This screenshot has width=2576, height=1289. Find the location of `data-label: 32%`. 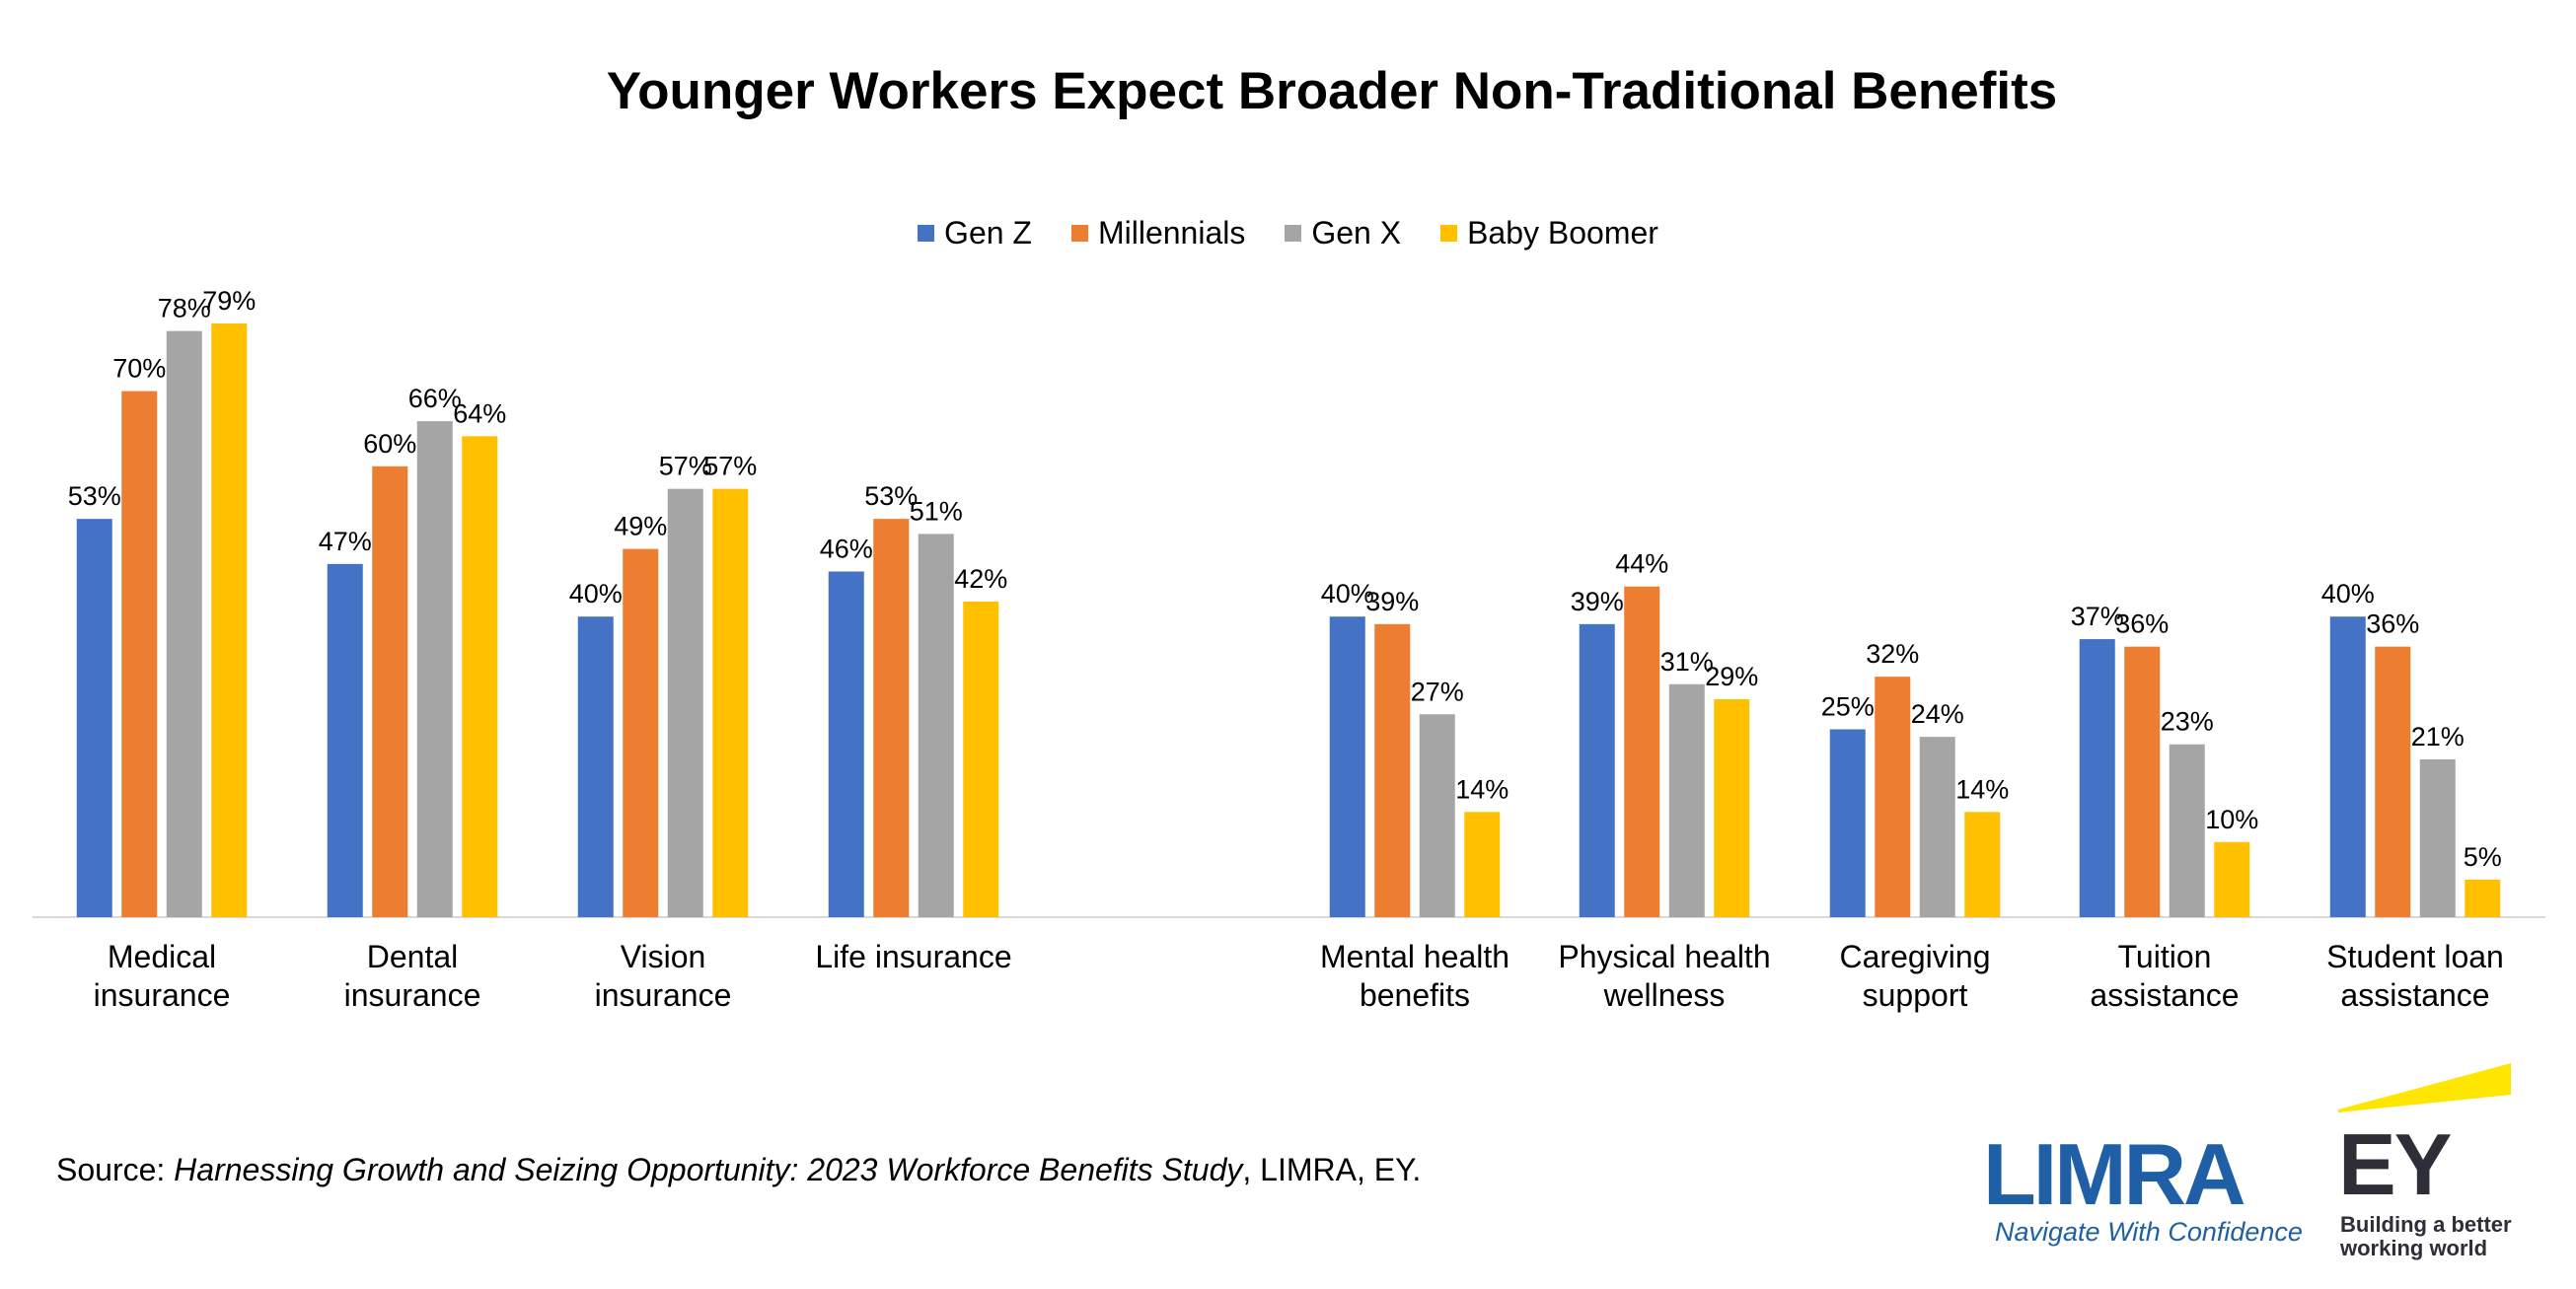

data-label: 32% is located at coordinates (1892, 654).